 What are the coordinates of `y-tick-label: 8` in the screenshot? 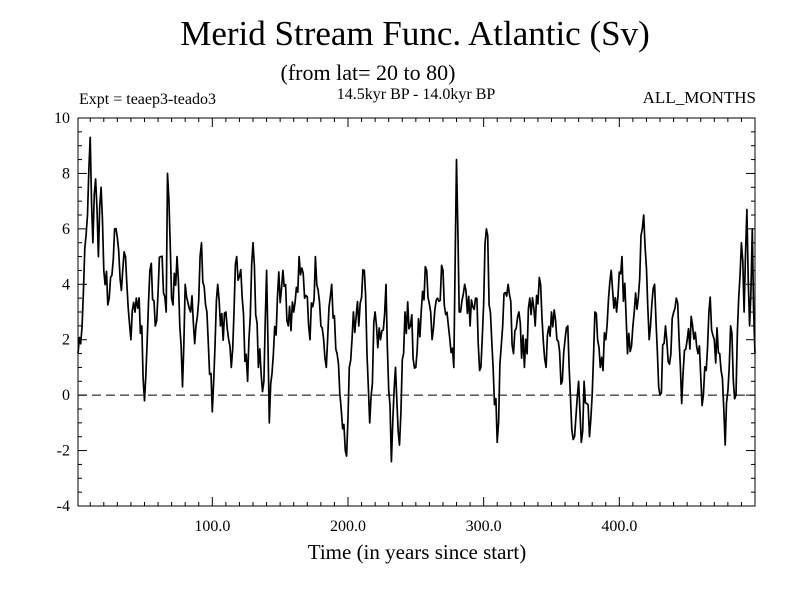 It's located at (66, 173).